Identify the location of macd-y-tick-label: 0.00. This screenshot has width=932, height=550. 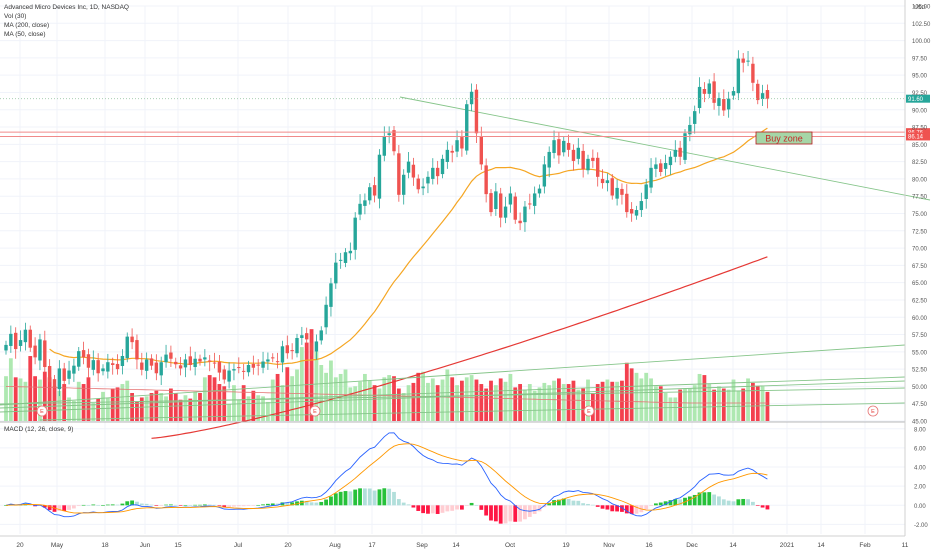
(920, 507).